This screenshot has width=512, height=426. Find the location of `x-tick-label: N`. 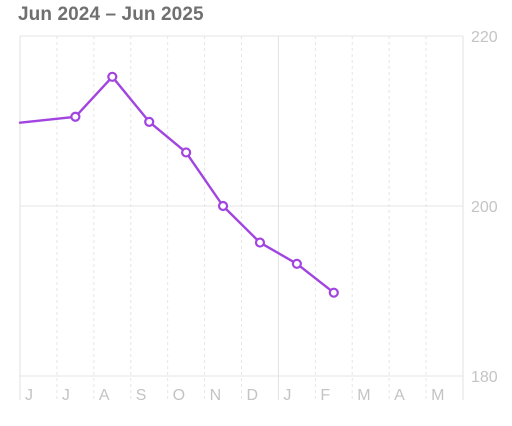

x-tick-label: N is located at coordinates (216, 395).